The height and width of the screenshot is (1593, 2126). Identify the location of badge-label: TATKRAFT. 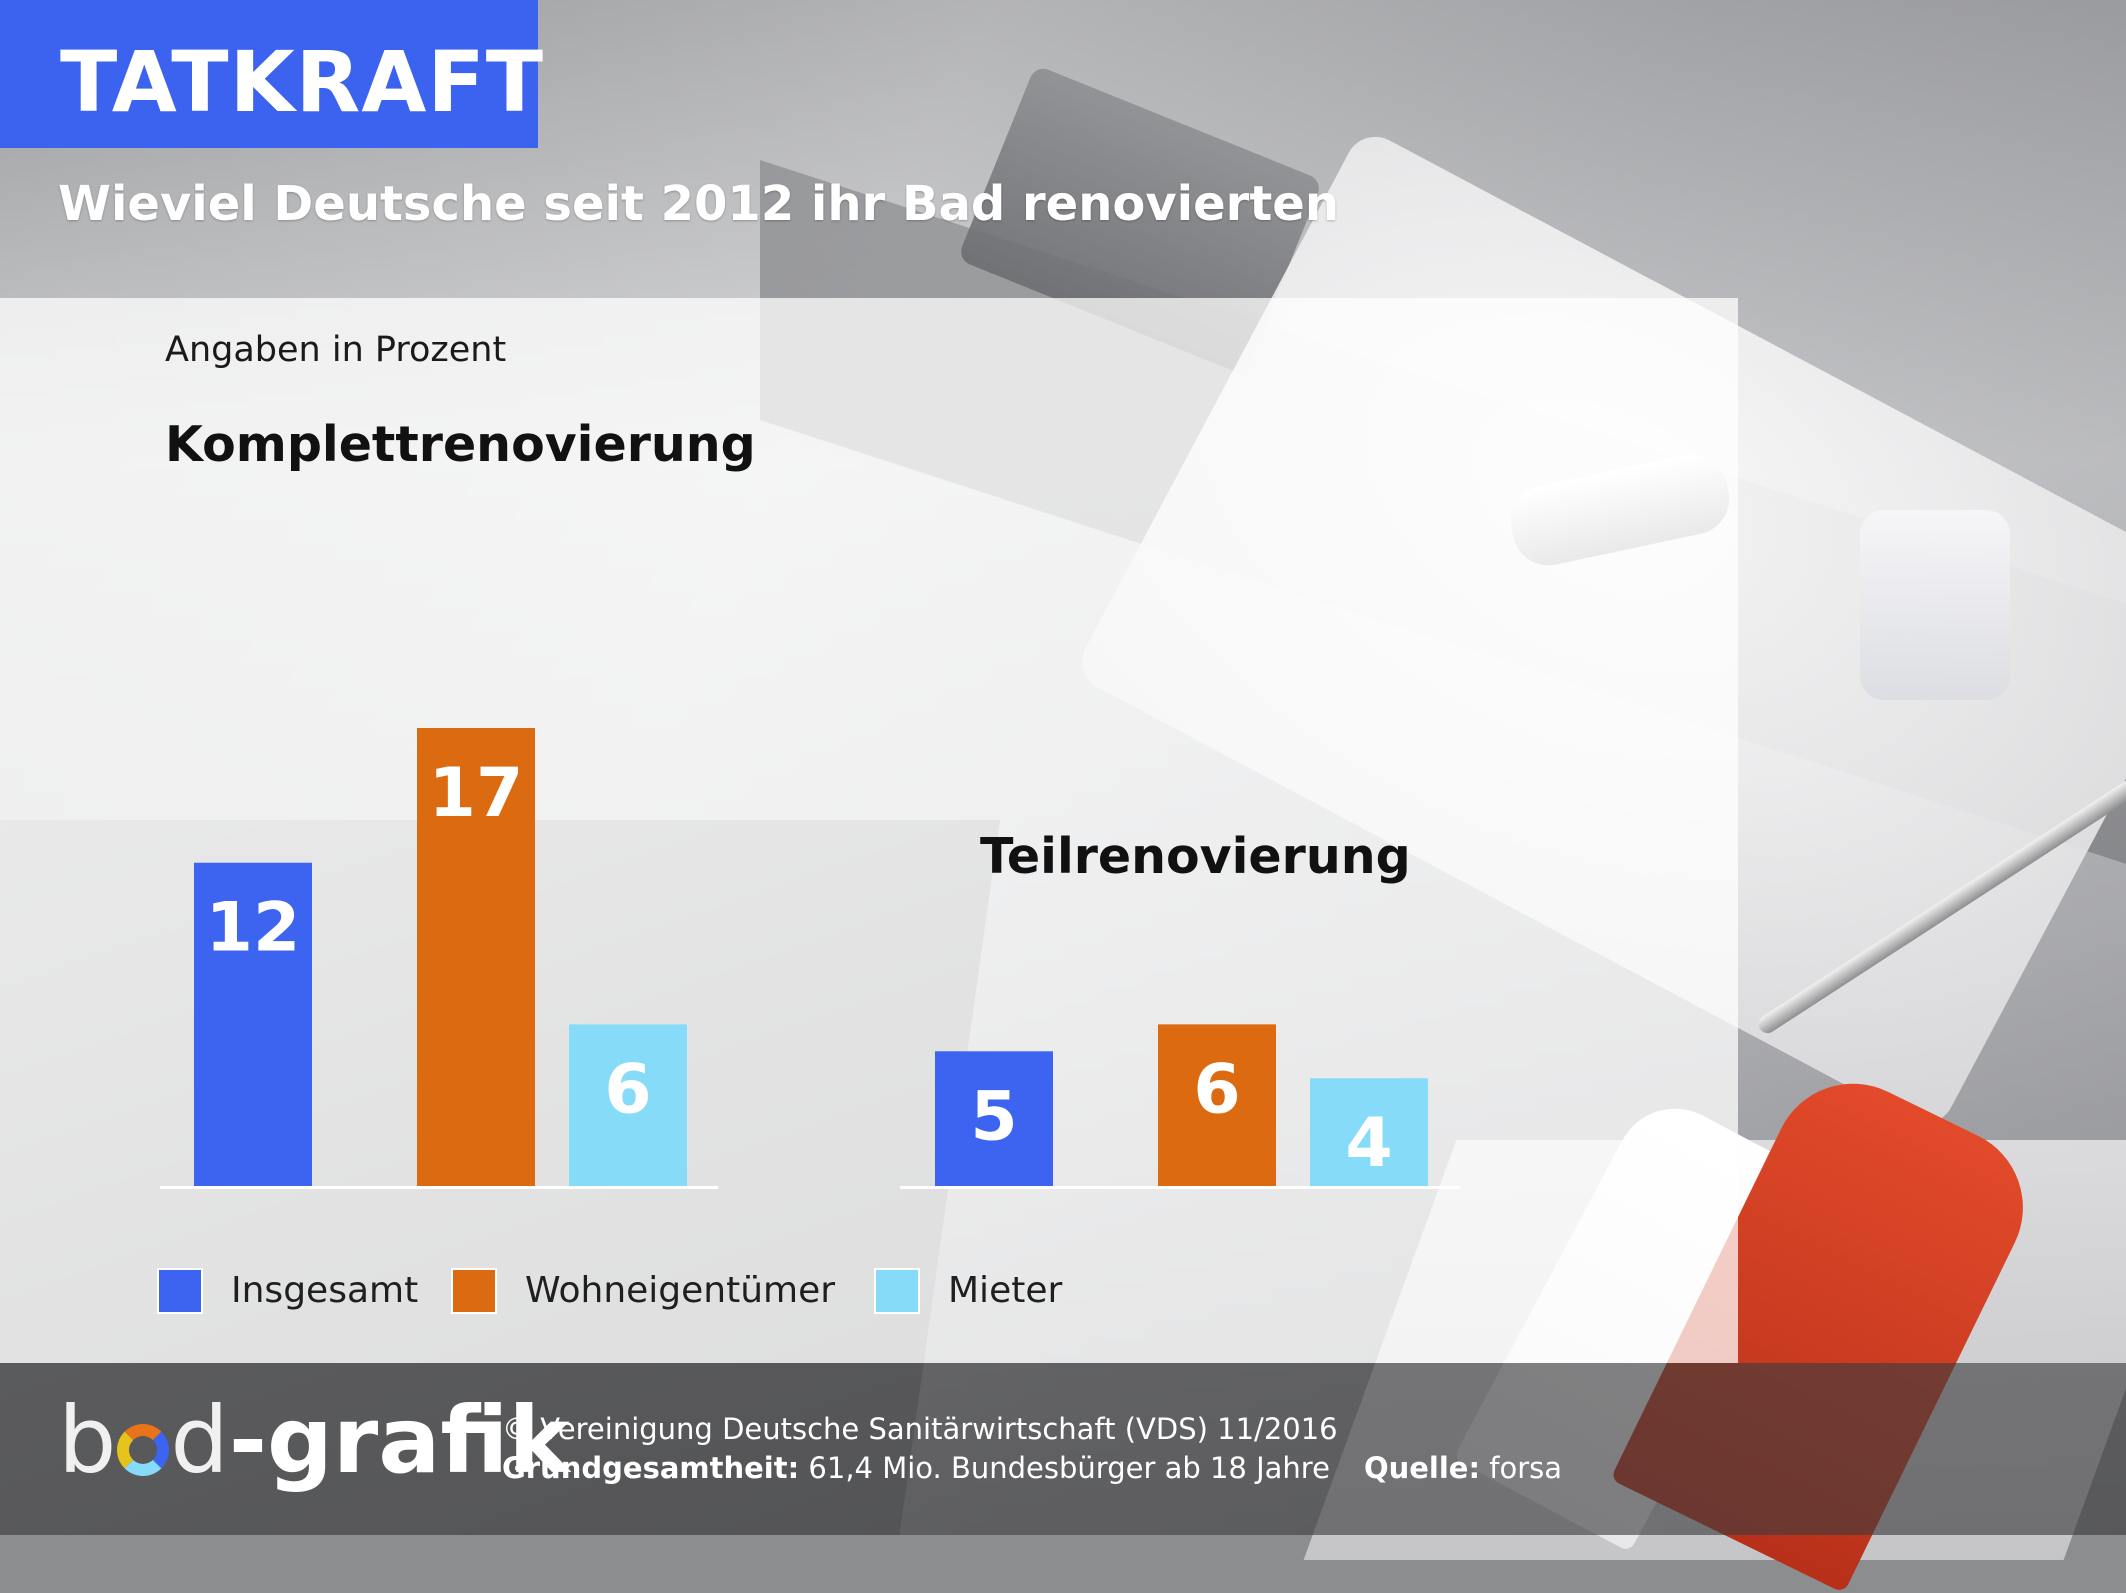
(302, 82).